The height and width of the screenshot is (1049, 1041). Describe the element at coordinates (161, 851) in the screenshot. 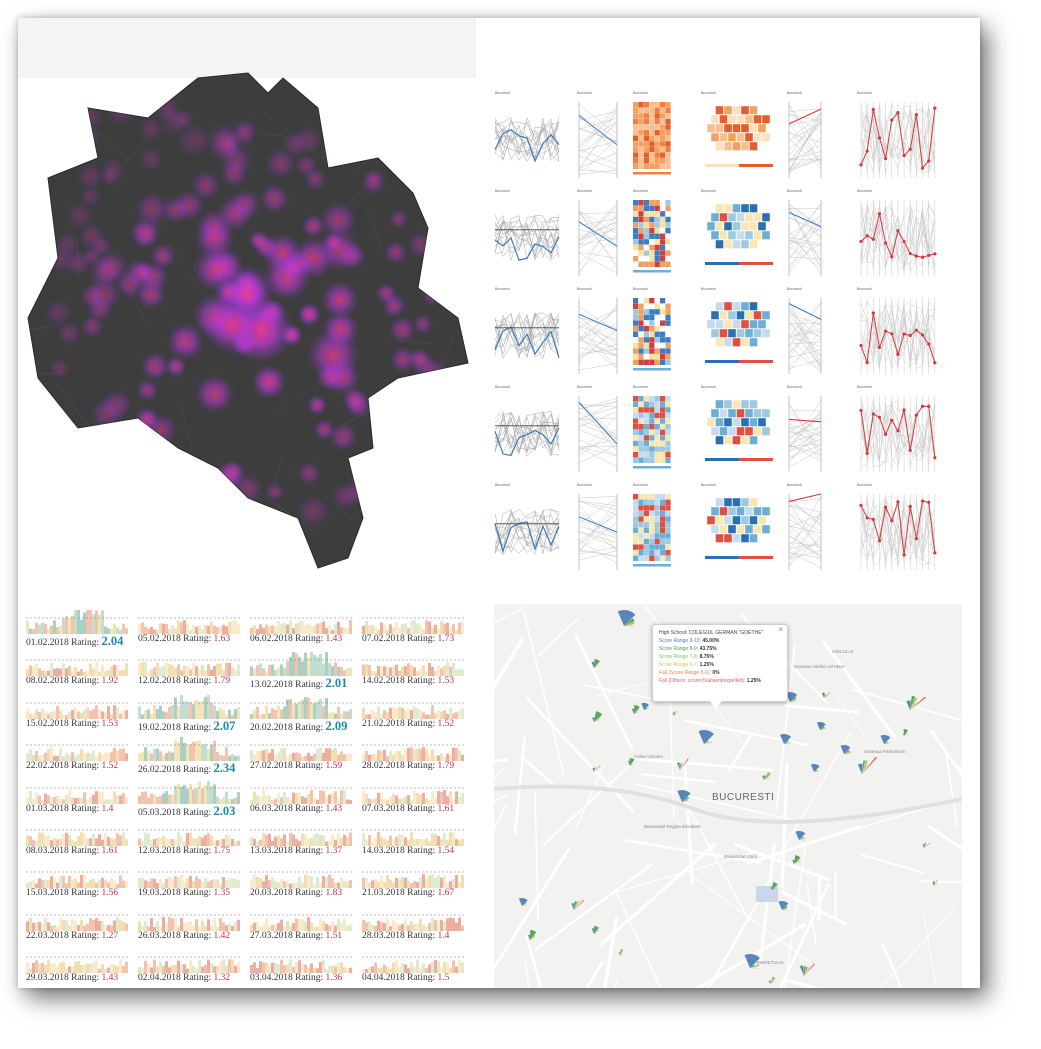

I see `sparkline-date: 12.03.2018` at that location.